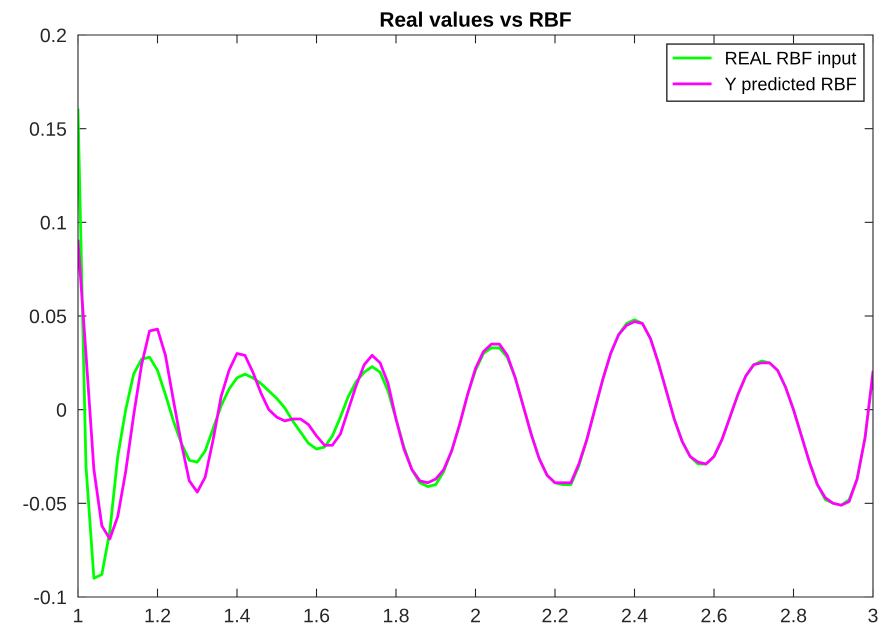  I want to click on x-tick-label: 1.4, so click(237, 615).